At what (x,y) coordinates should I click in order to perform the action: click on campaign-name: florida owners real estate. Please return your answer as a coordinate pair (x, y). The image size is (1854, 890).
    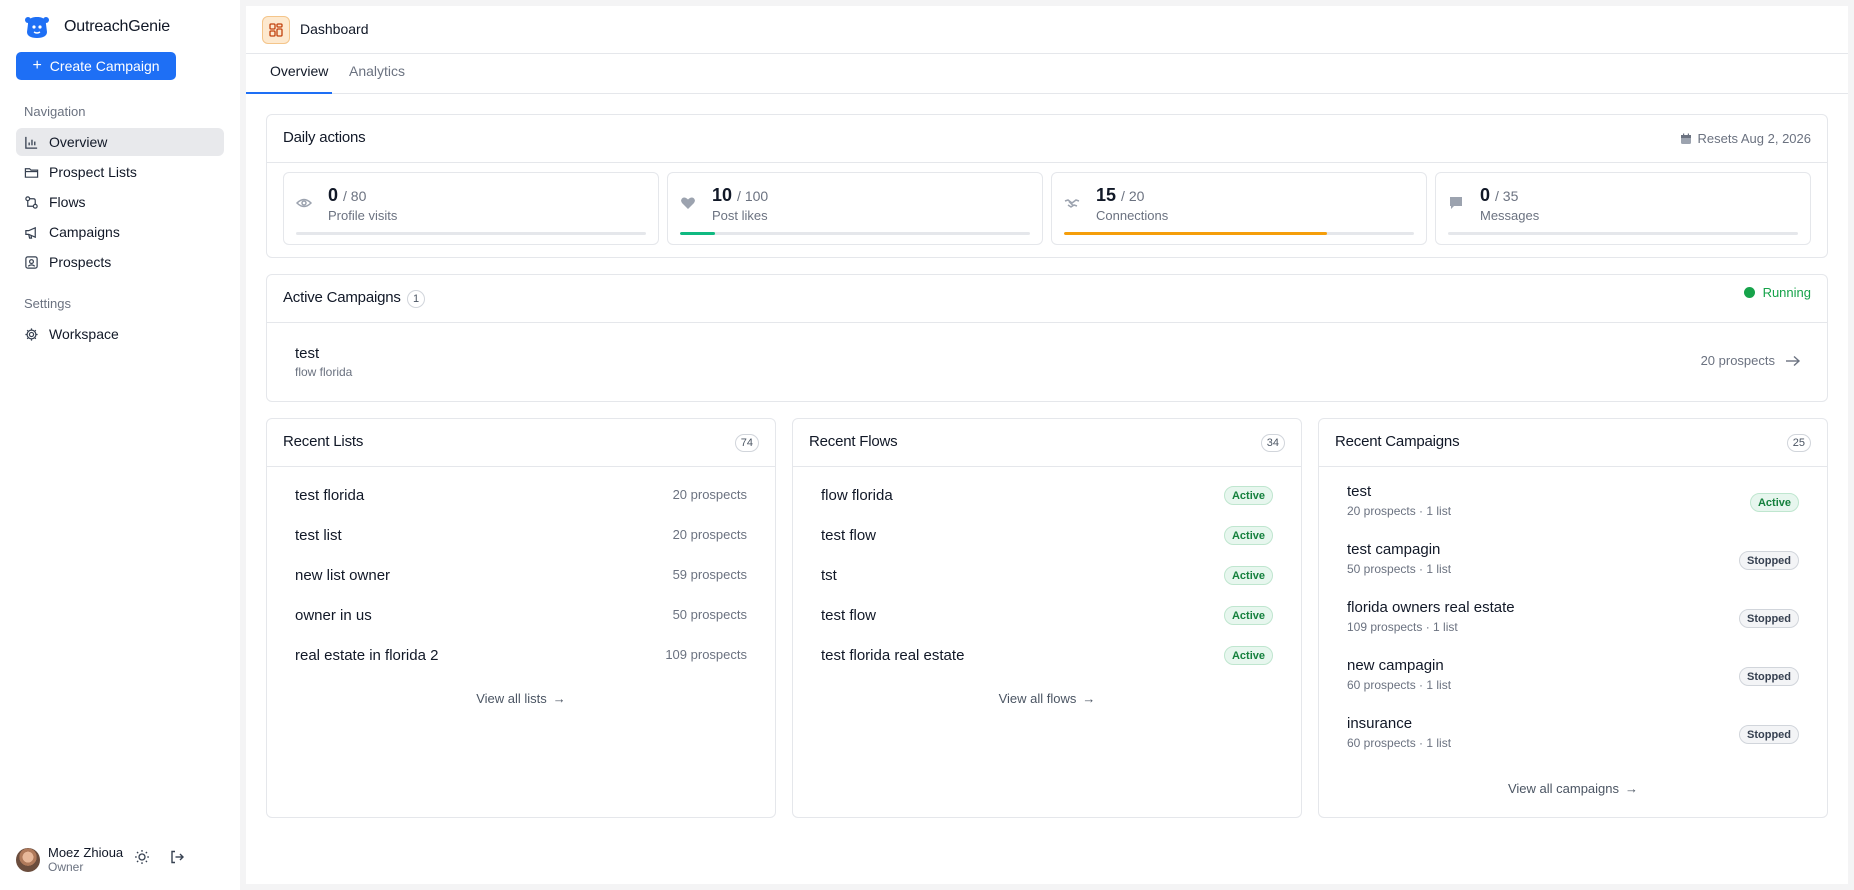
    Looking at the image, I should click on (1431, 607).